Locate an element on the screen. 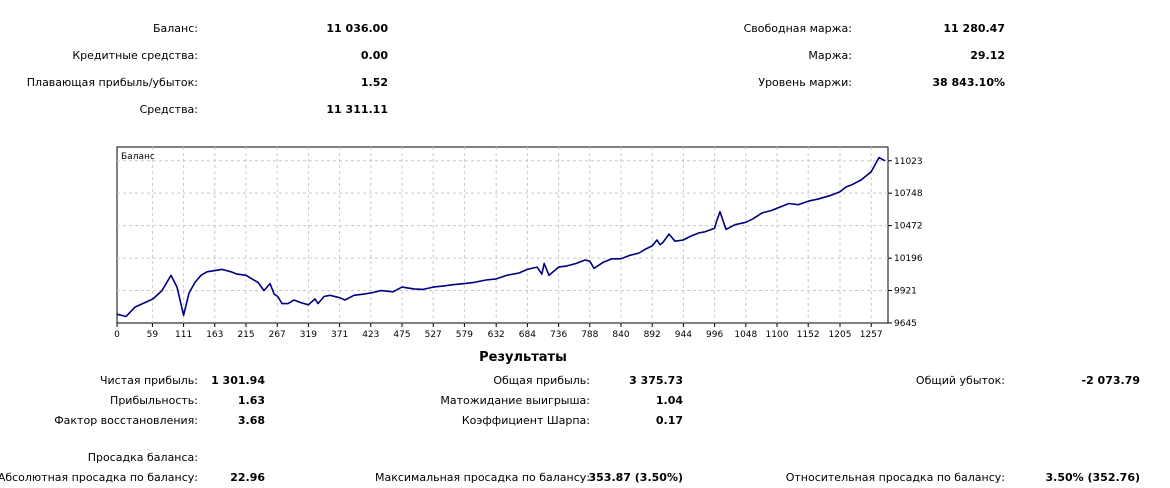  y-tick-label: 10472 is located at coordinates (908, 227).